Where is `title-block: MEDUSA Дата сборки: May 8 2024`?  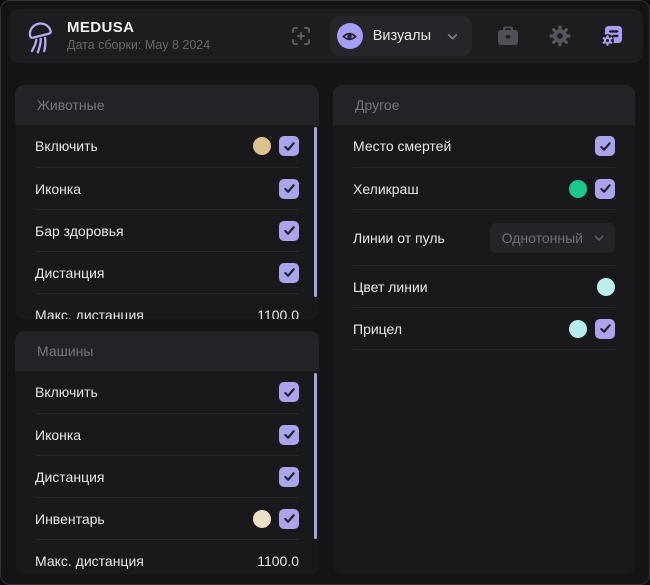
title-block: MEDUSA Дата сборки: May 8 2024 is located at coordinates (138, 36).